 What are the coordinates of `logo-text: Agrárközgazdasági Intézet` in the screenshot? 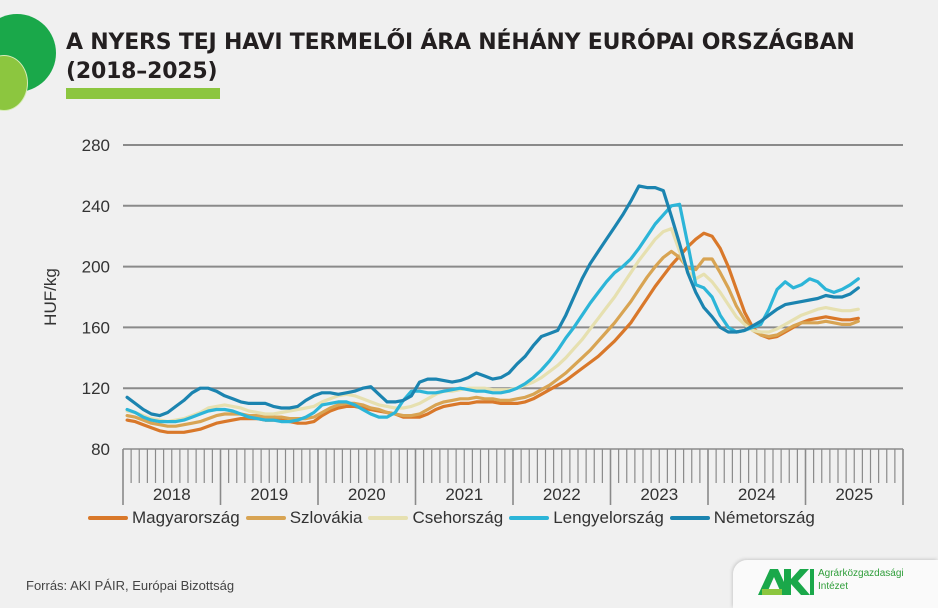 It's located at (861, 580).